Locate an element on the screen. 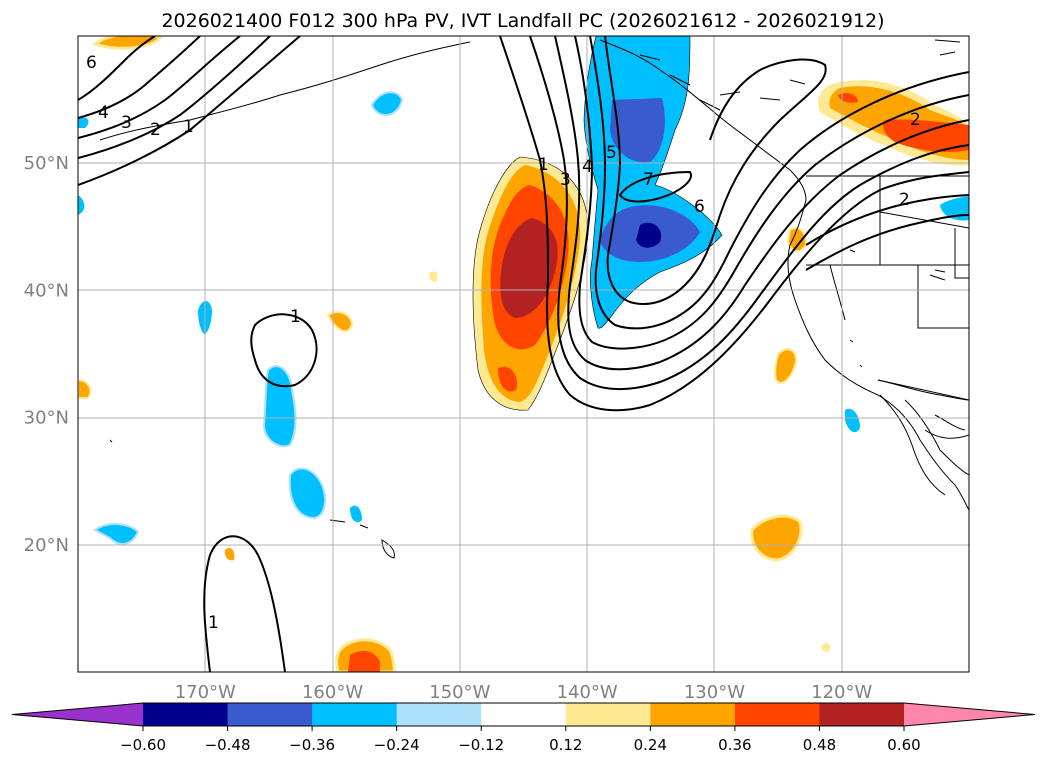  pv-contour-1-south is located at coordinates (244, 603).